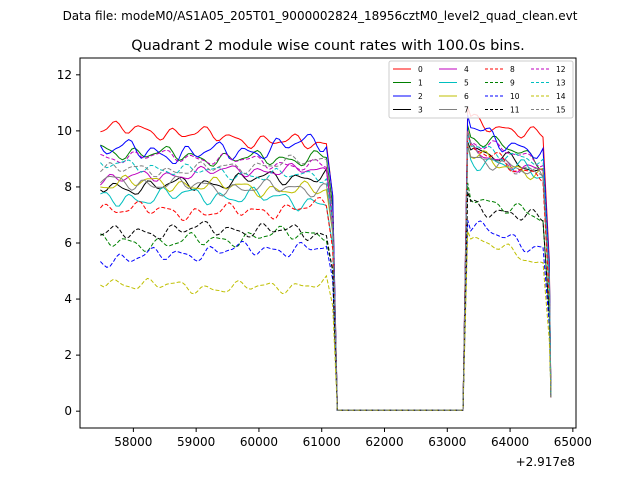 The height and width of the screenshot is (480, 640). Describe the element at coordinates (515, 96) in the screenshot. I see `legend-label-10: 10` at that location.